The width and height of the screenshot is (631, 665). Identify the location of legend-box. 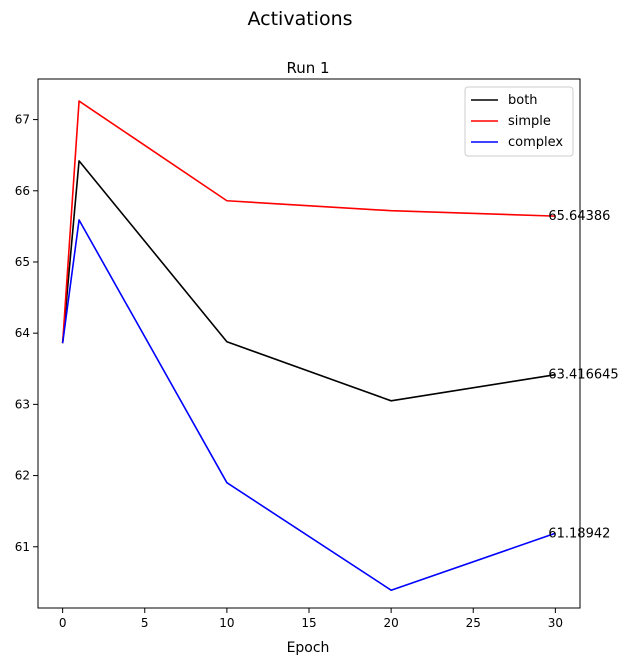
(519, 121).